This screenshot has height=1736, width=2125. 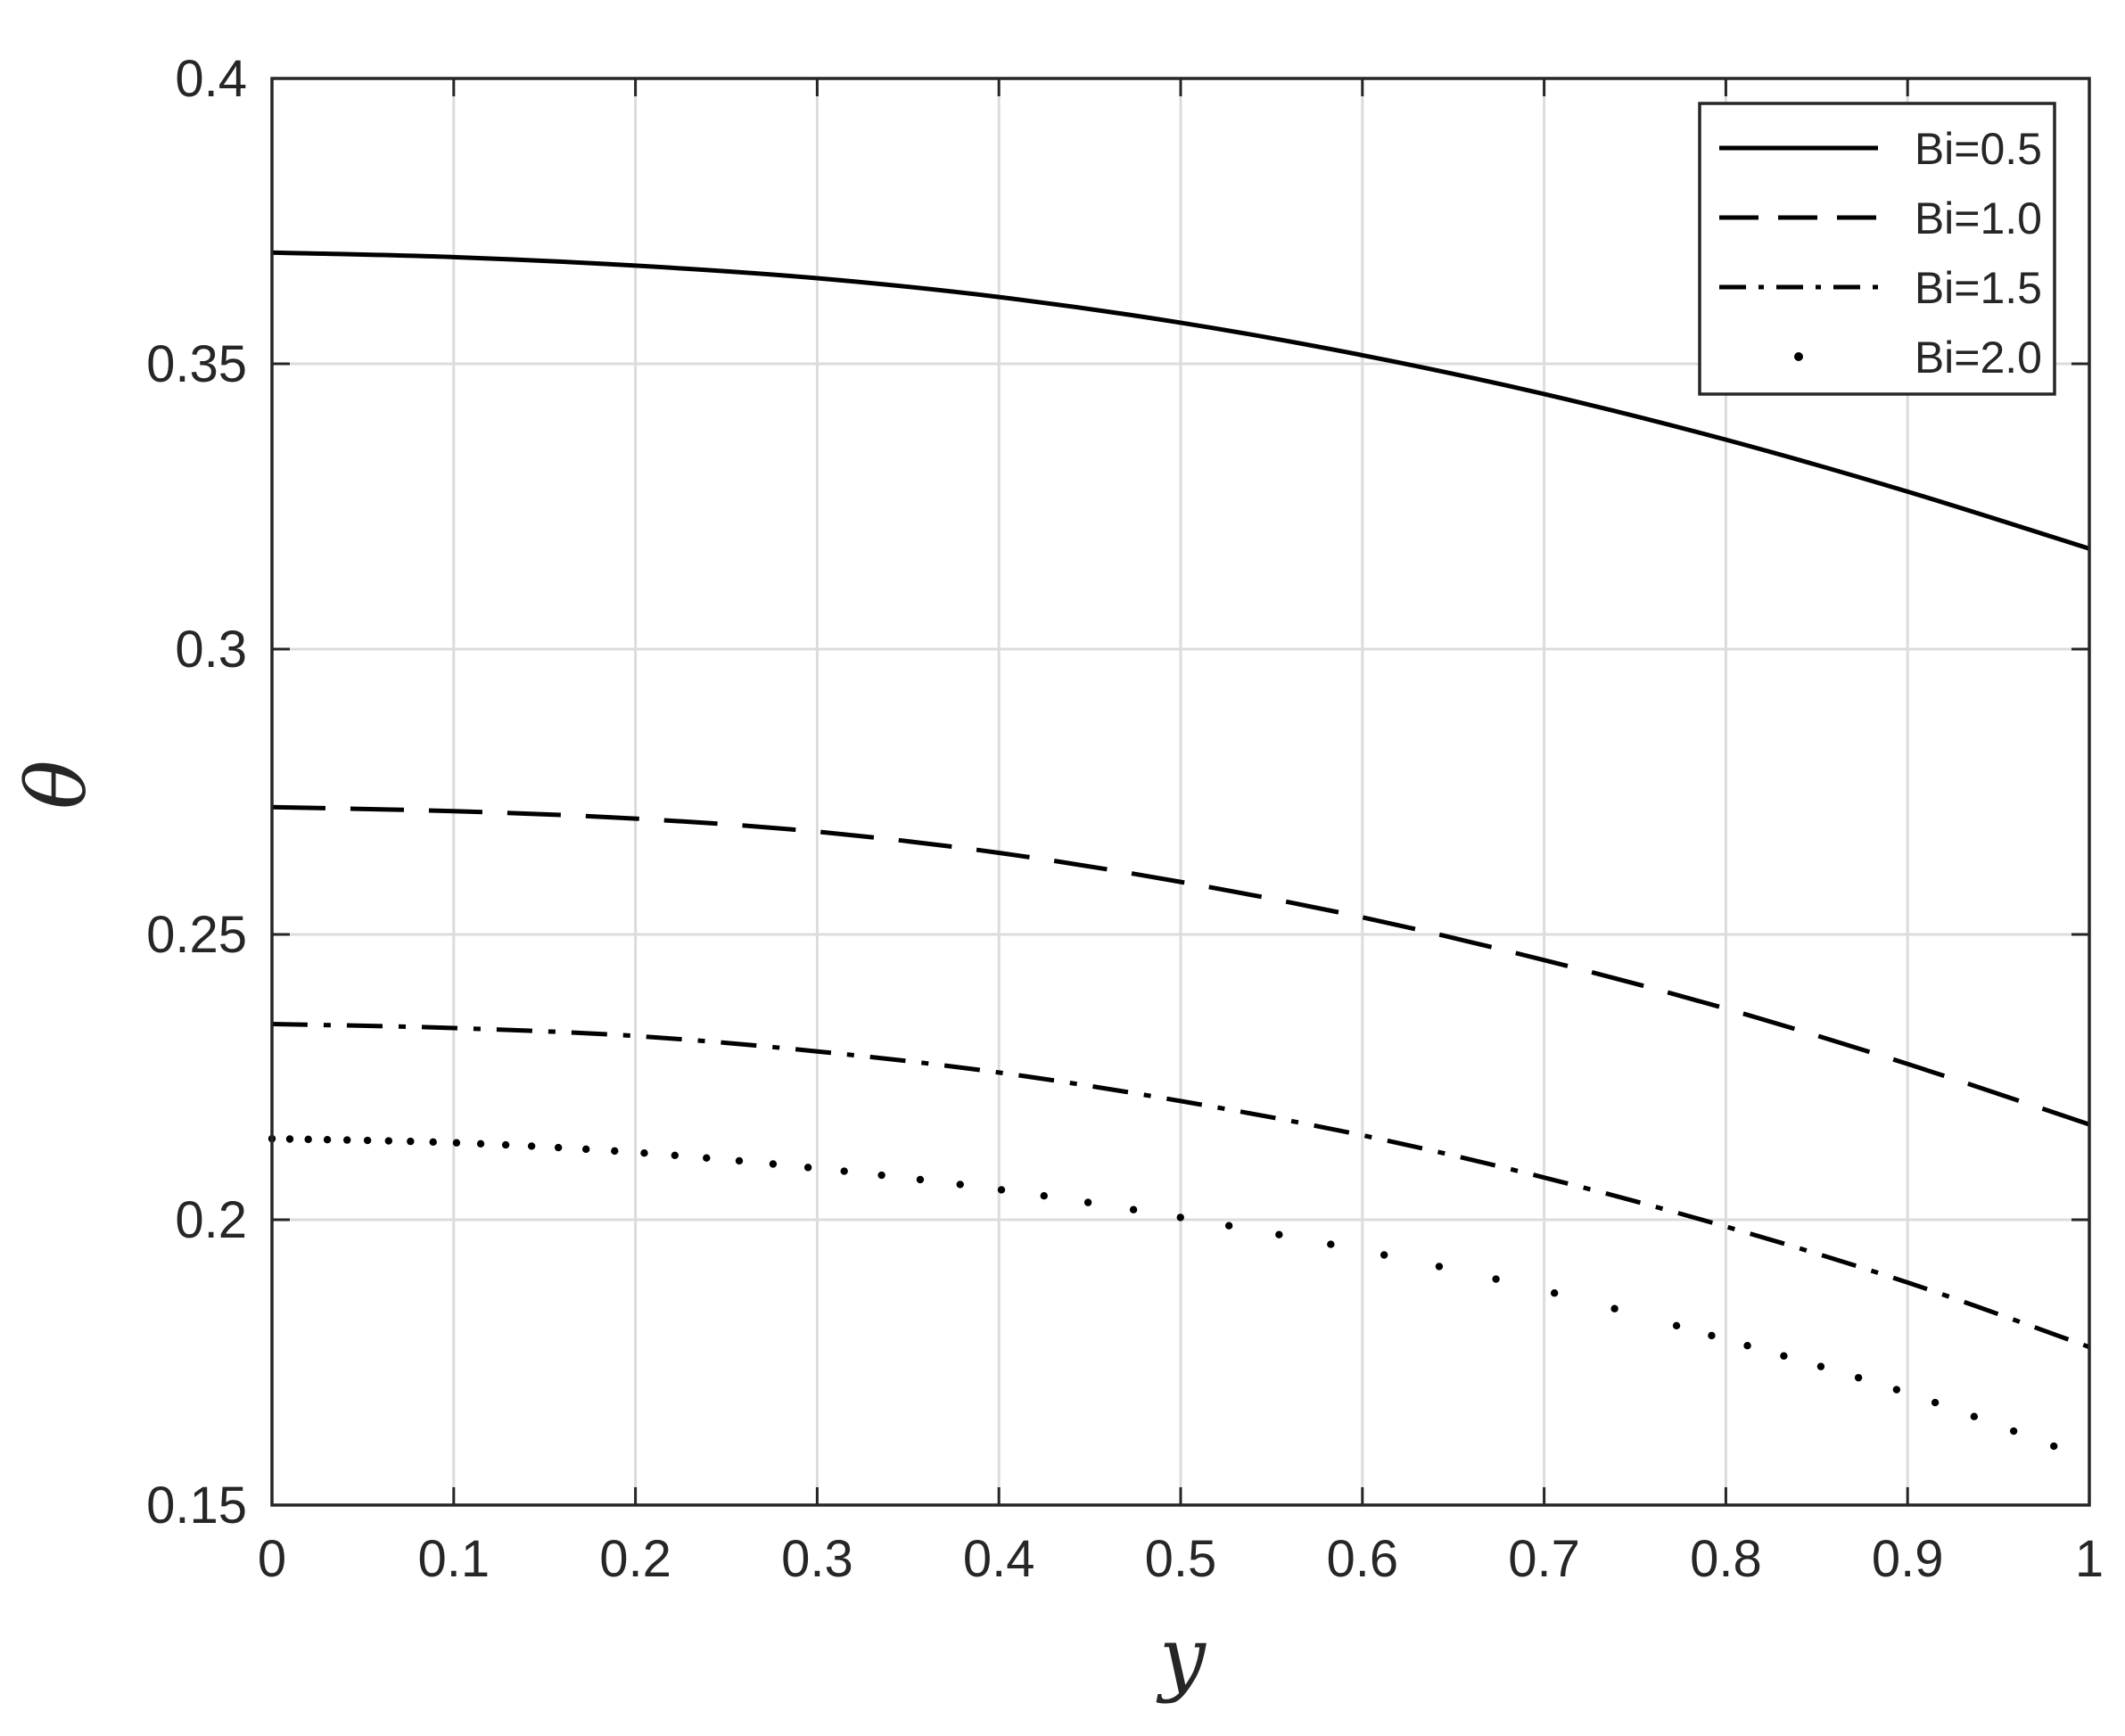 I want to click on y-tick-label: 0.35, so click(x=196, y=364).